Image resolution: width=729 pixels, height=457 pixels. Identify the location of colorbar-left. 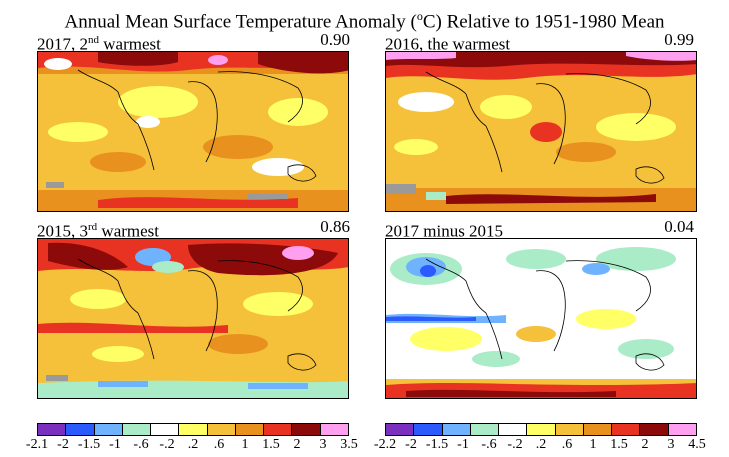
(193, 429).